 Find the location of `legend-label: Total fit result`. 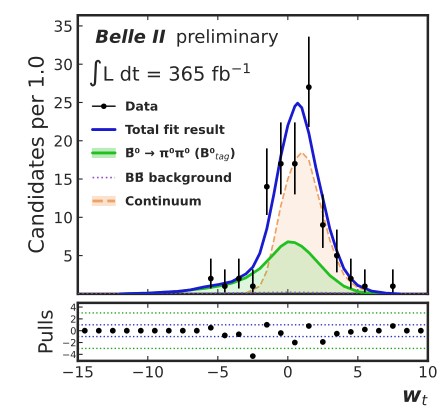

legend-label: Total fit result is located at coordinates (175, 129).